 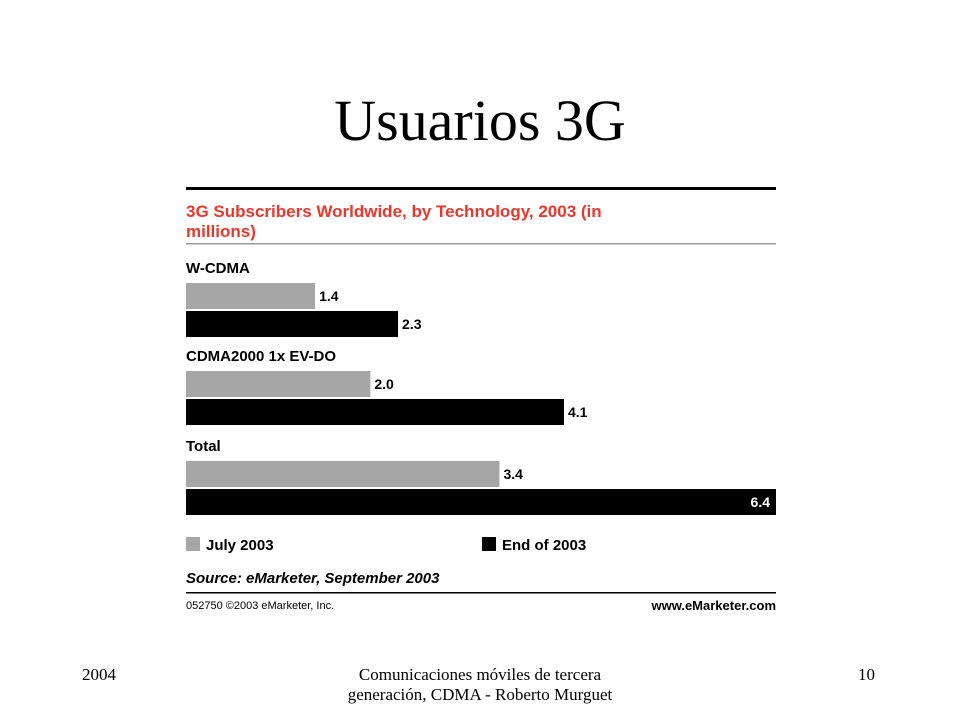 I want to click on chart-code: 052750 ©2003 eMarketer, Inc., so click(x=260, y=606).